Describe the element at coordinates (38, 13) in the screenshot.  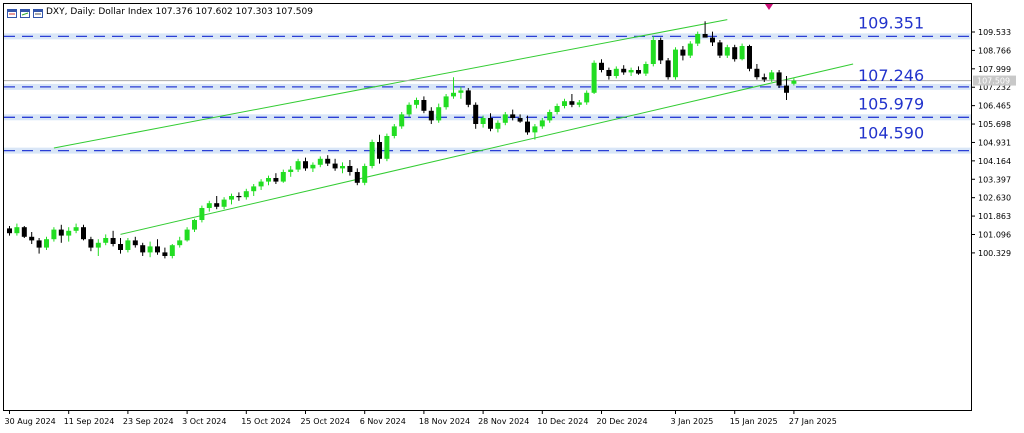
I see `data-window-icon` at that location.